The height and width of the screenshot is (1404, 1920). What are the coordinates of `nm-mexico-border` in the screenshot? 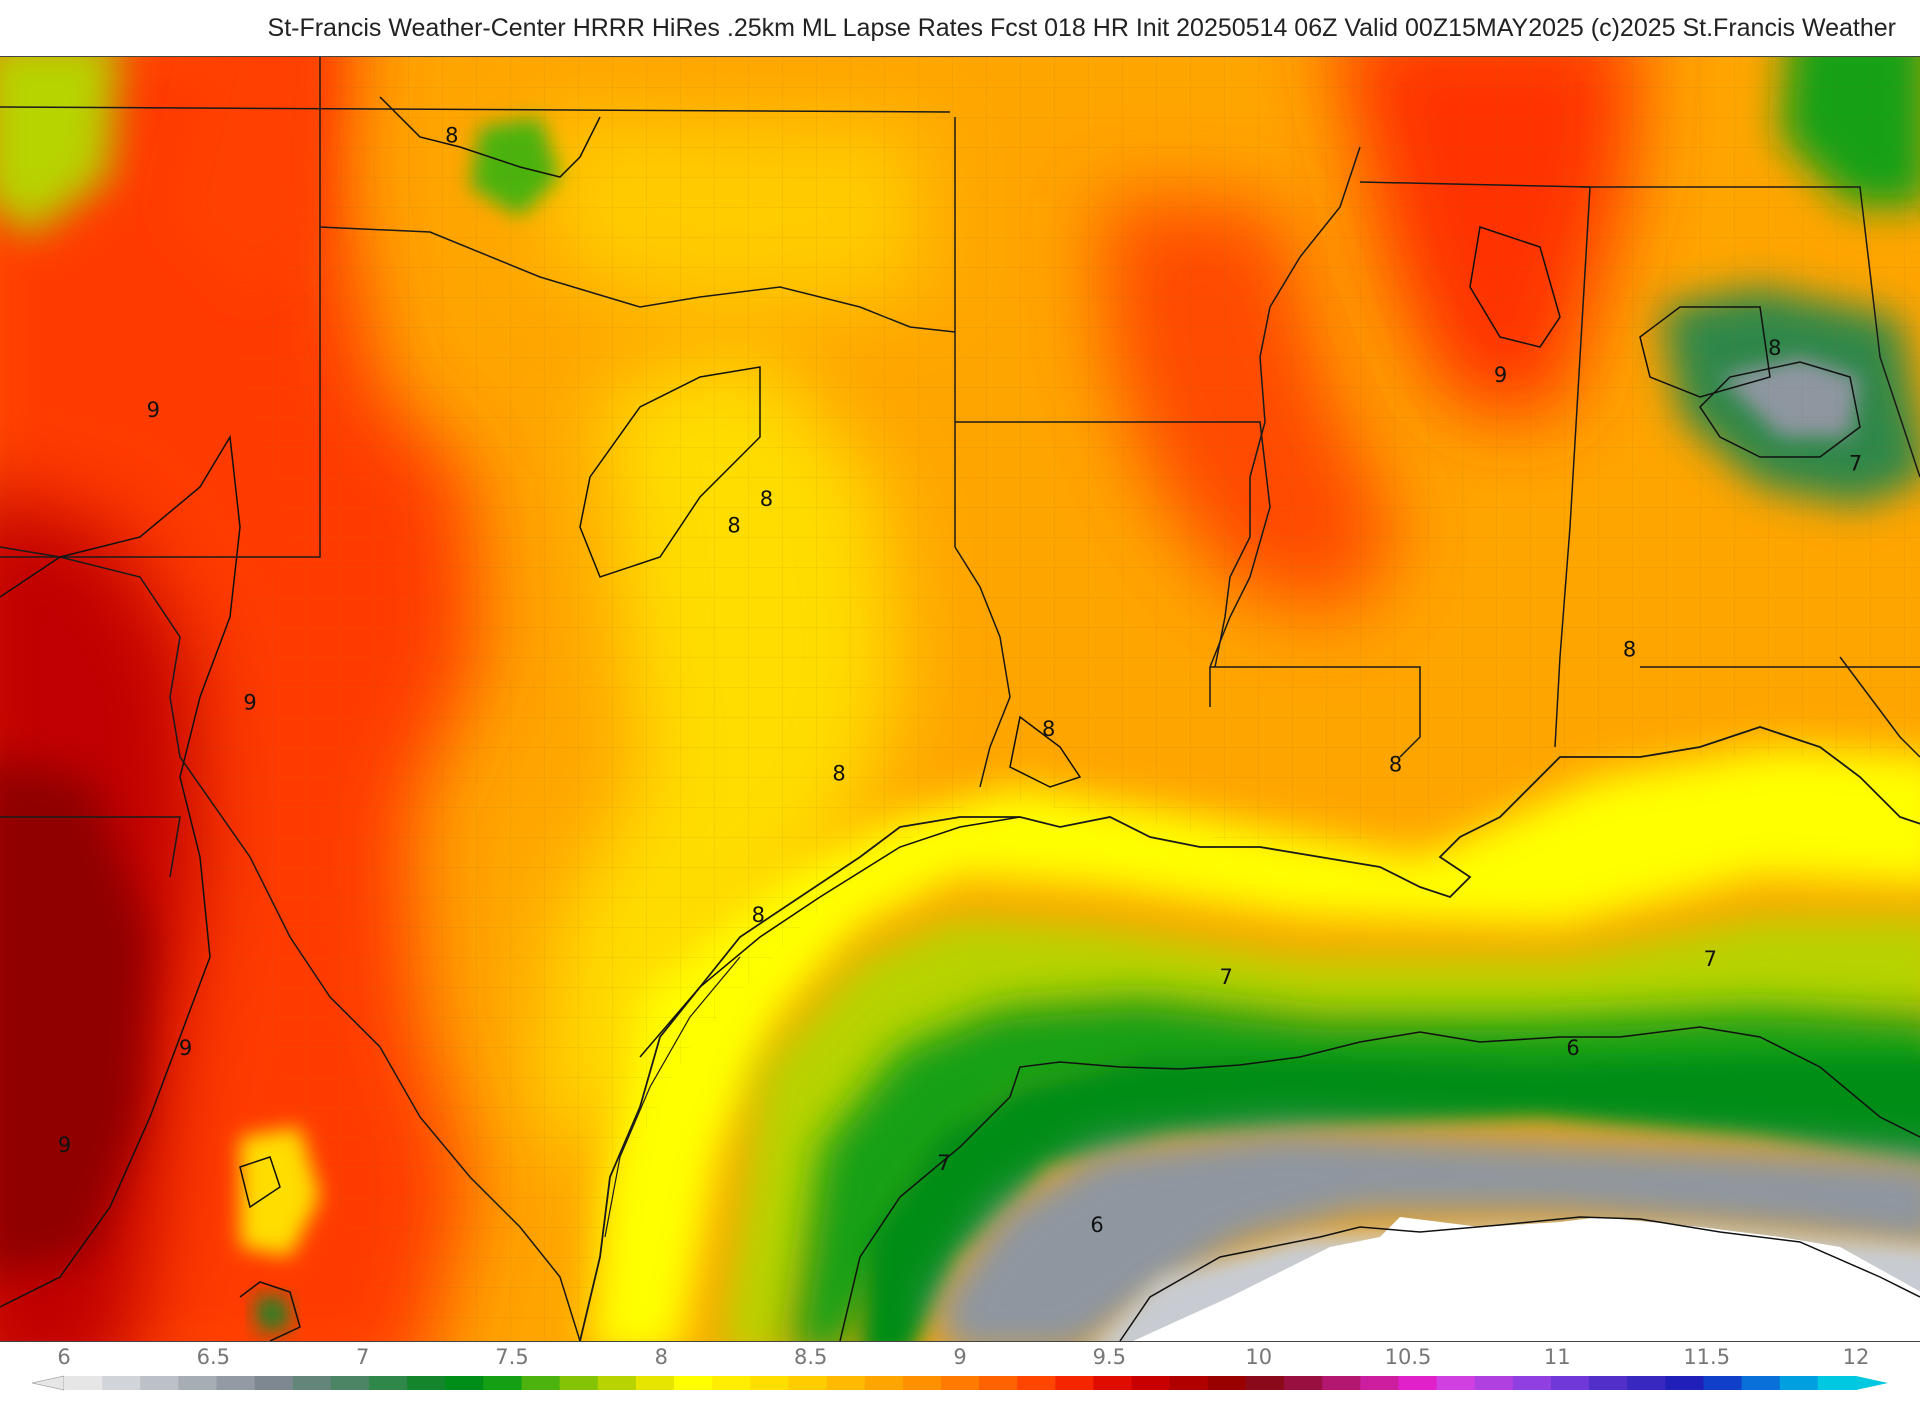 It's located at (90, 847).